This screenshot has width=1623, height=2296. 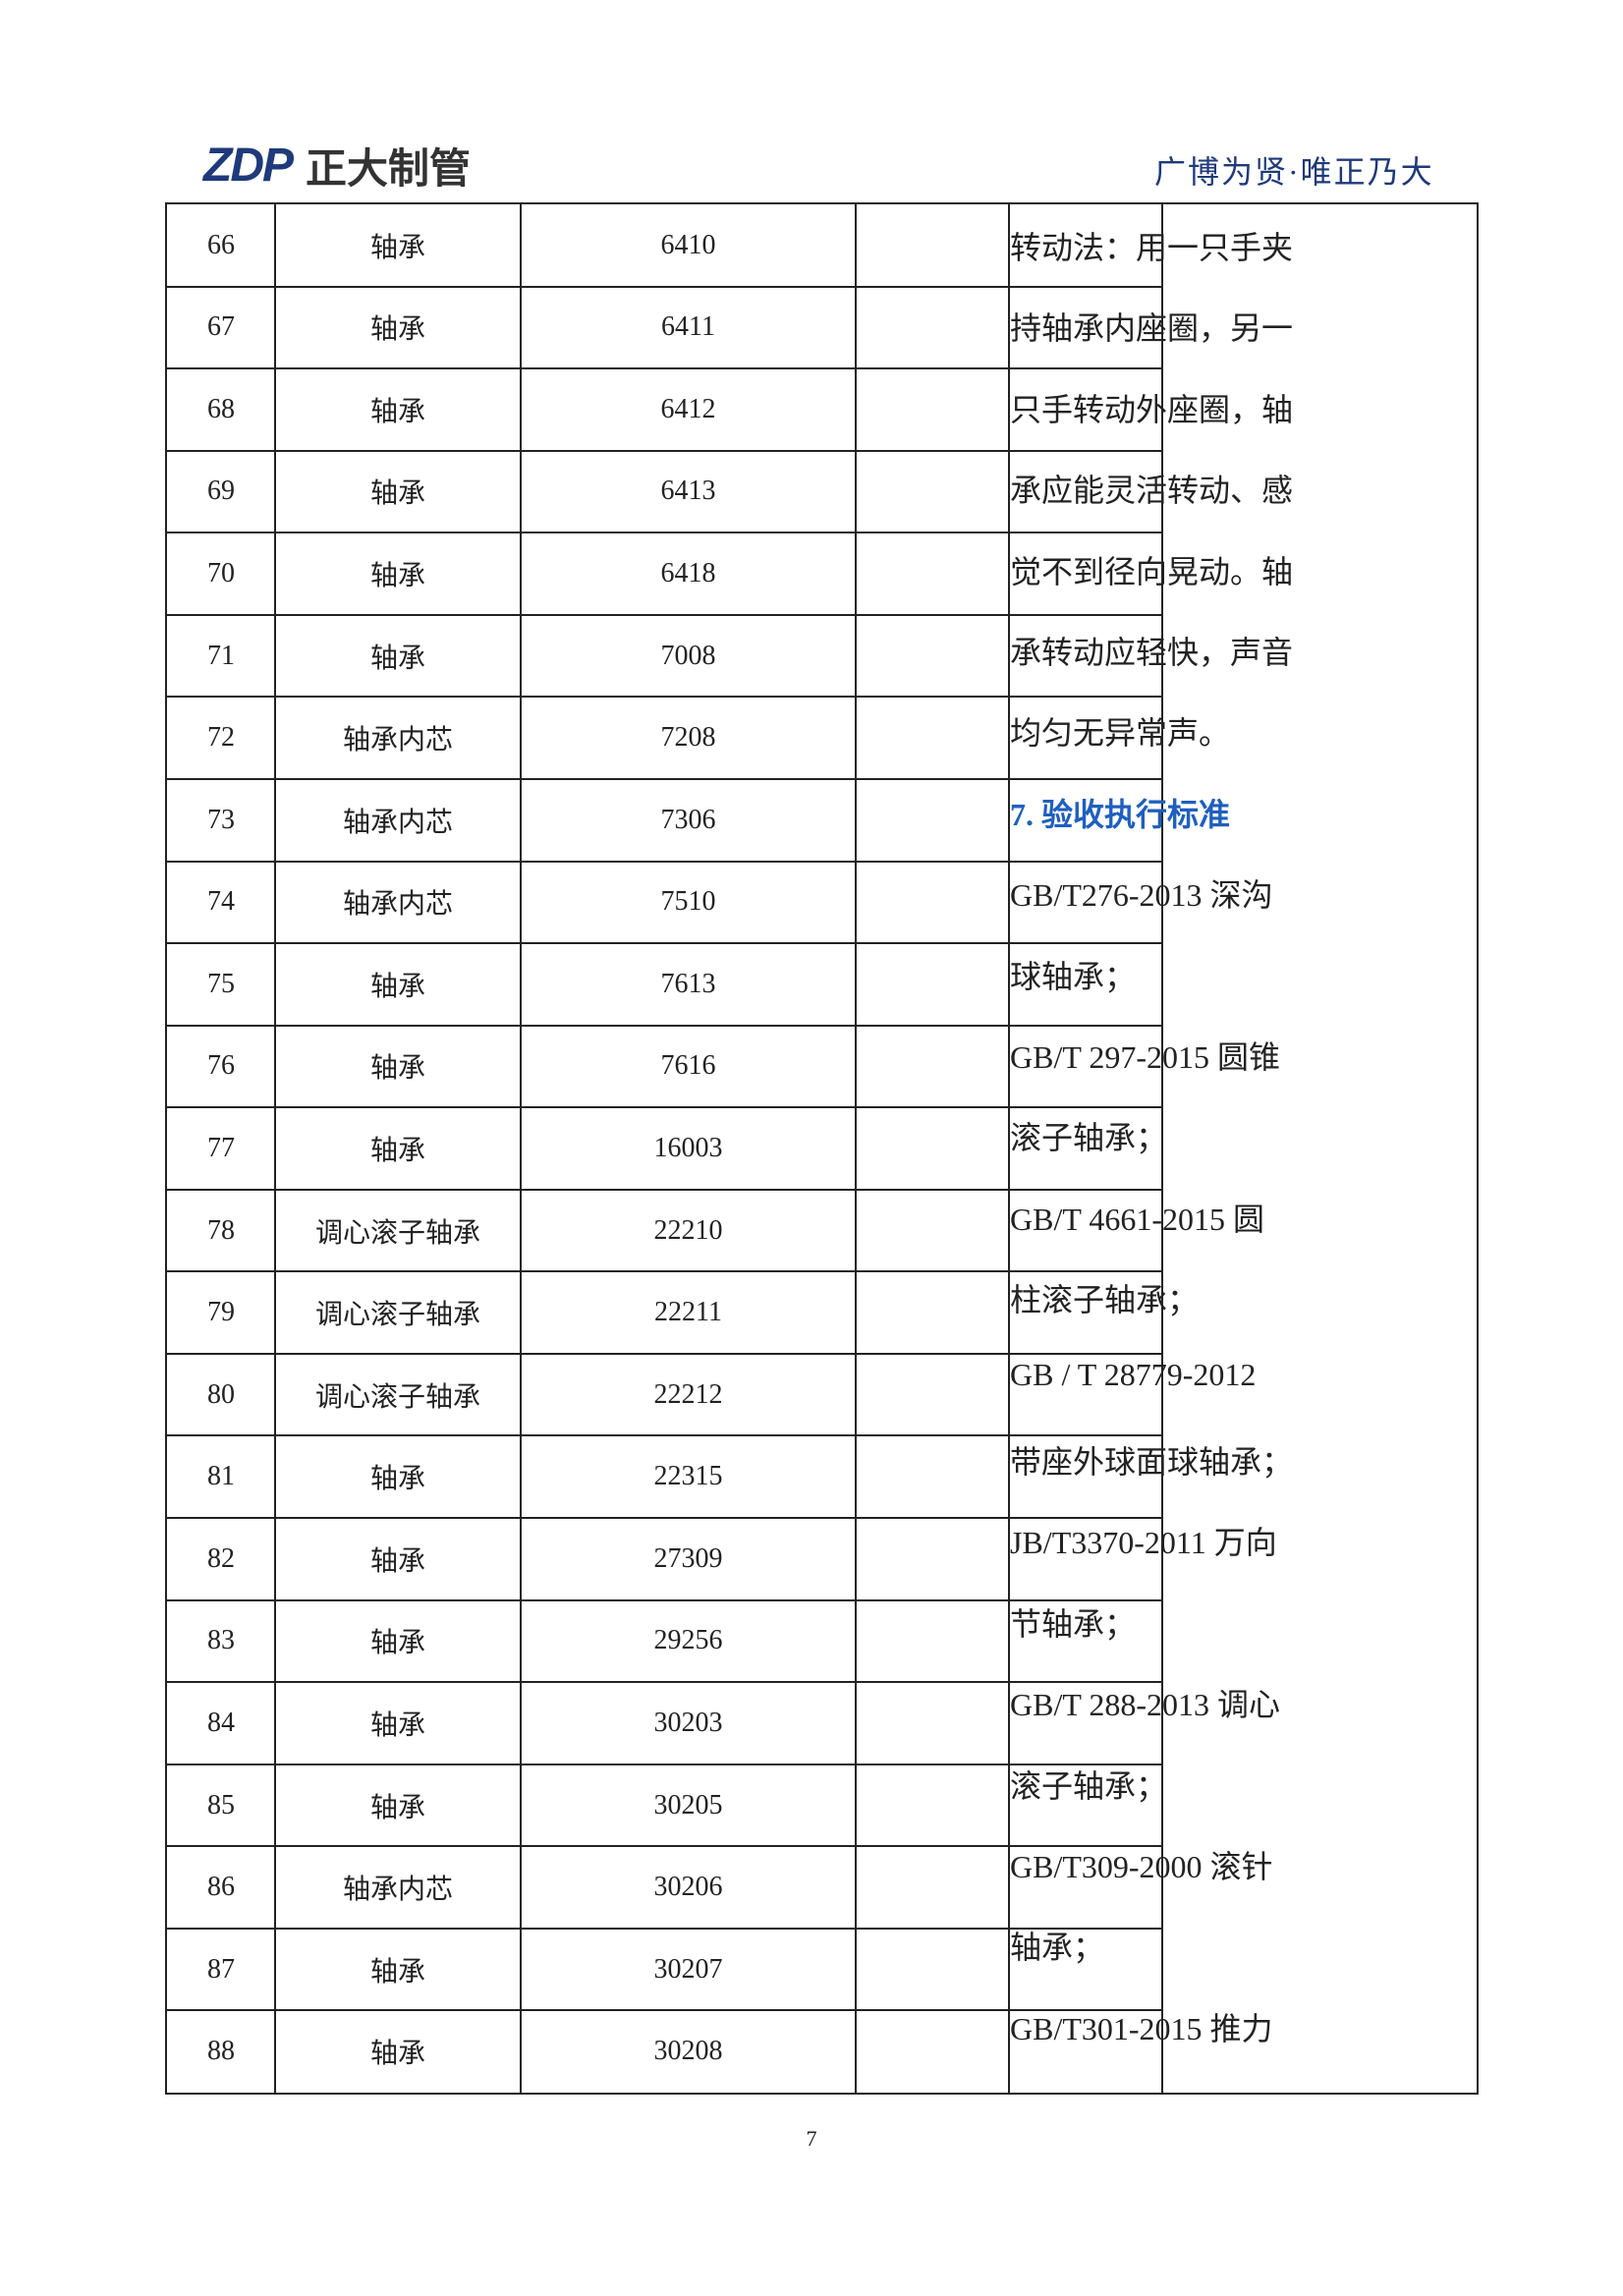 What do you see at coordinates (221, 983) in the screenshot?
I see `table-cell: 75` at bounding box center [221, 983].